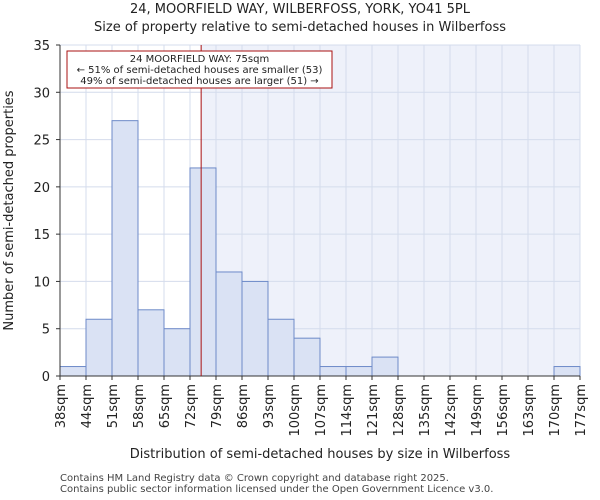 The width and height of the screenshot is (600, 500). What do you see at coordinates (347, 410) in the screenshot?
I see `x-tick-label: 114sqm` at bounding box center [347, 410].